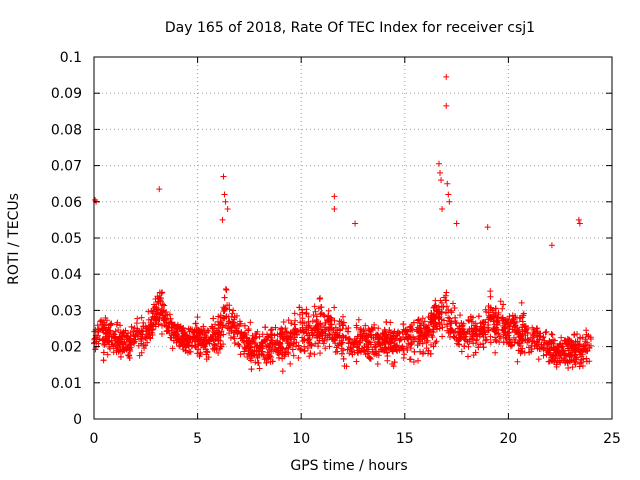  What do you see at coordinates (66, 275) in the screenshot?
I see `y-tick-label: 0.04` at bounding box center [66, 275].